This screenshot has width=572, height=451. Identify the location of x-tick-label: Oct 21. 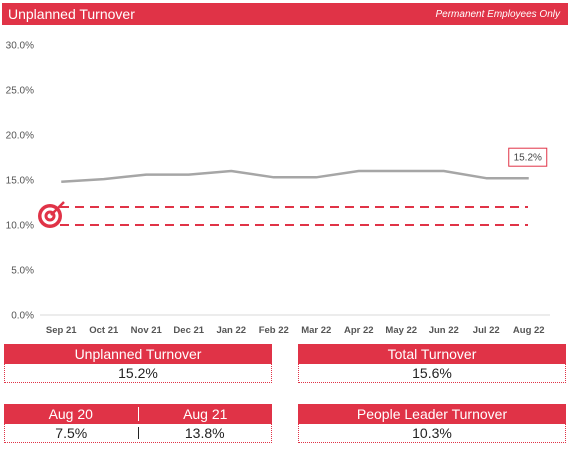
(104, 330).